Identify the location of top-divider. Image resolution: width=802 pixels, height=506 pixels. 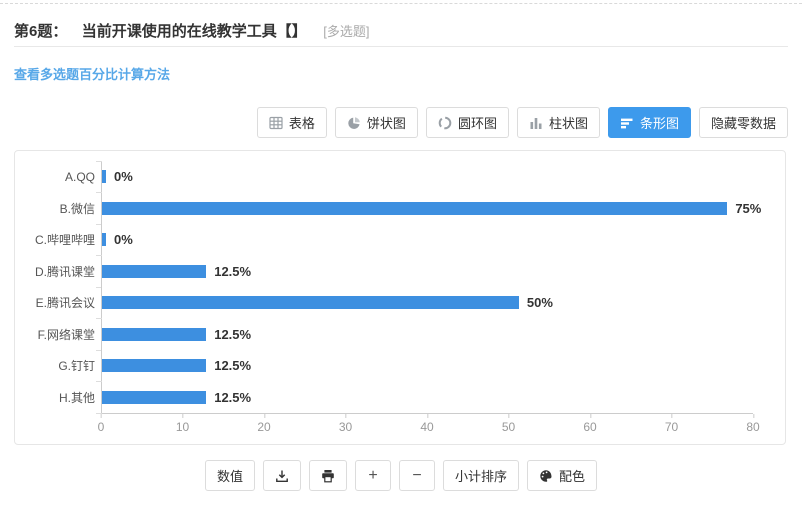
(401, 3).